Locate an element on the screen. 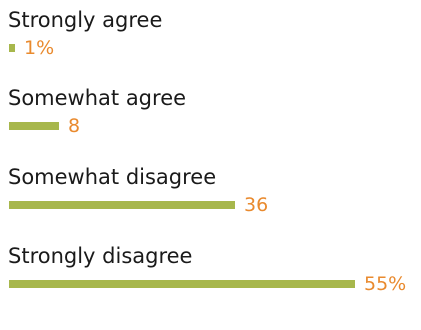  value-label-strongly-disagree: 55% is located at coordinates (385, 284).